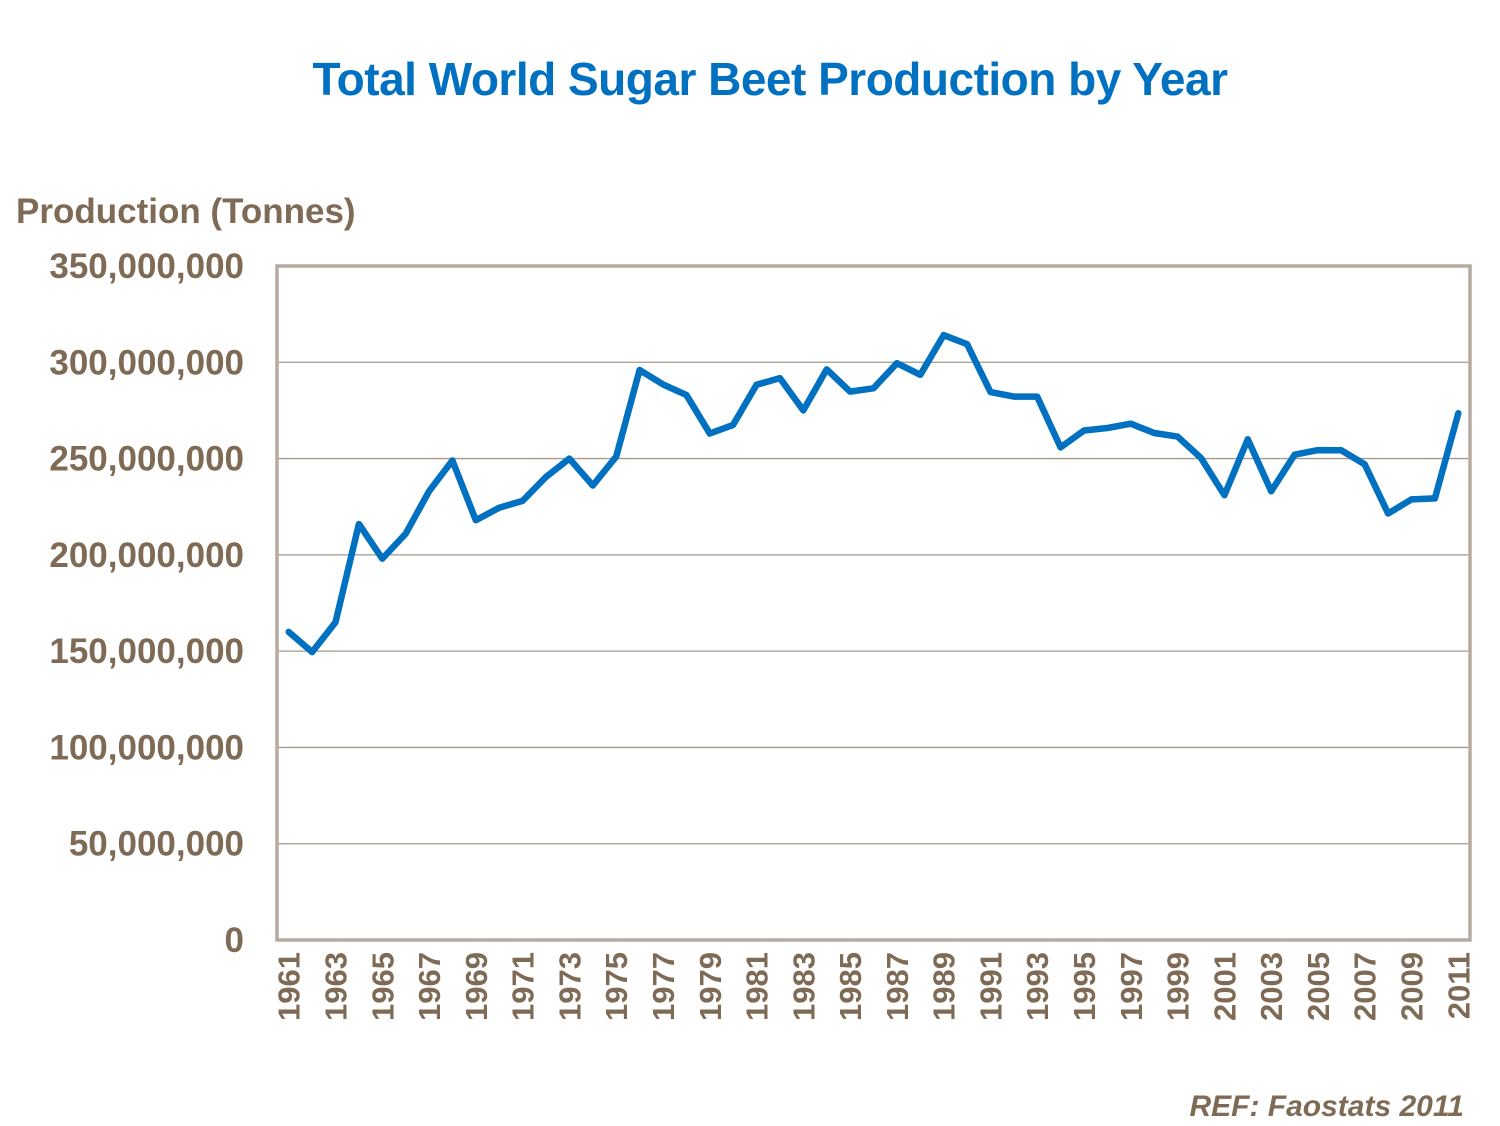 This screenshot has width=1500, height=1126. I want to click on x-tick-label: 1981, so click(757, 986).